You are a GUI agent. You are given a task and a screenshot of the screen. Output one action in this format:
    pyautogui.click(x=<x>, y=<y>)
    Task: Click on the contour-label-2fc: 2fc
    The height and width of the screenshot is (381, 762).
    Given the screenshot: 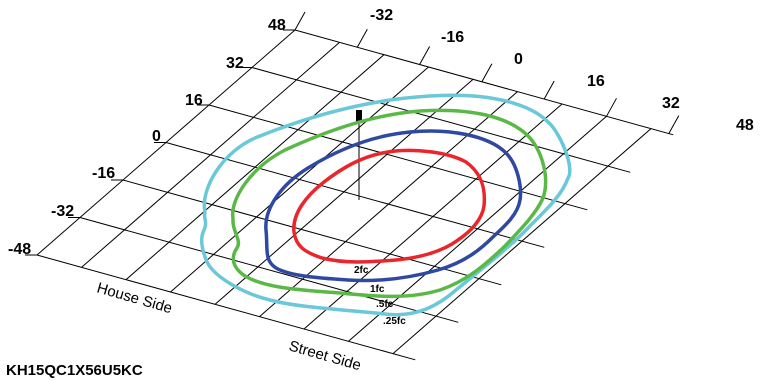 What is the action you would take?
    pyautogui.click(x=361, y=270)
    